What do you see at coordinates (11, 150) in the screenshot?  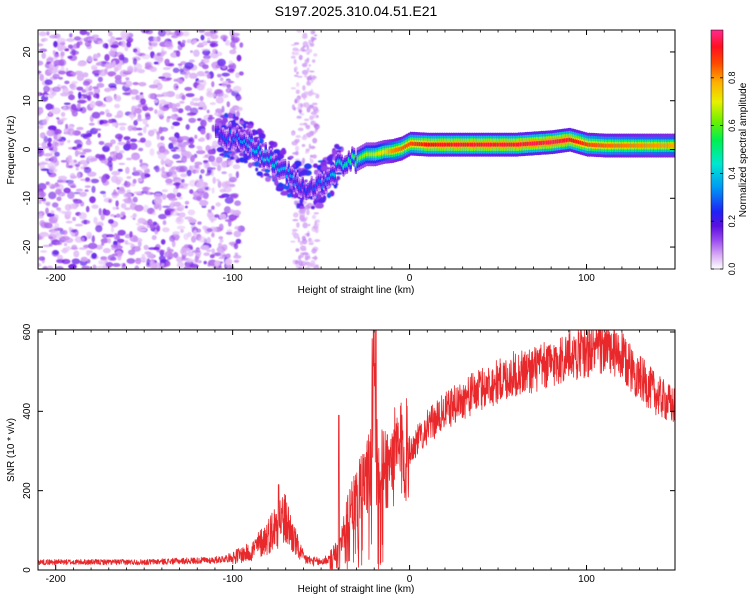 I see `spectrogram-y-axis-label: Frequency (Hz)` at bounding box center [11, 150].